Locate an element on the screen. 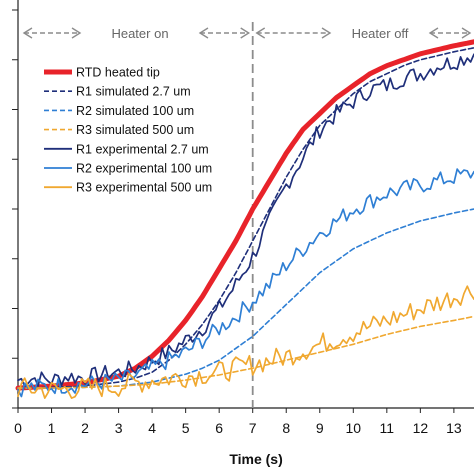 The height and width of the screenshot is (474, 474). x-tick-label: 9 is located at coordinates (320, 428).